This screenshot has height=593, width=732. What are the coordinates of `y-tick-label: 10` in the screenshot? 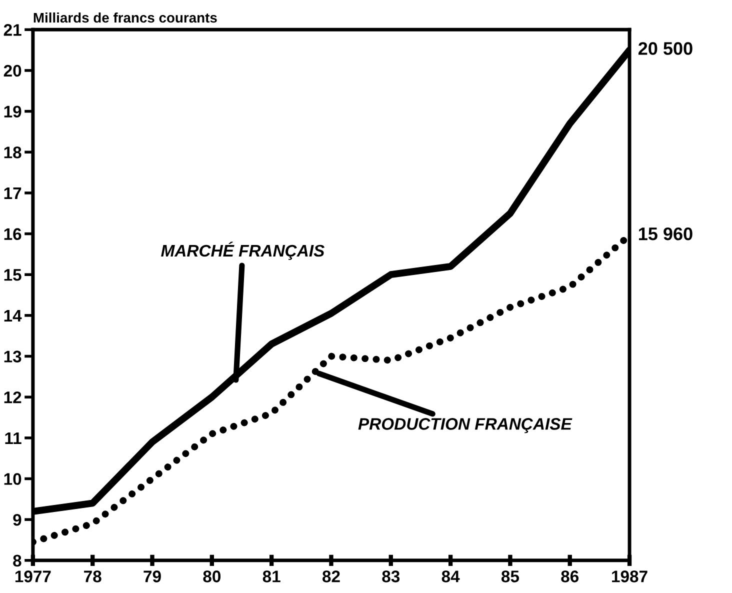 It's located at (13, 479).